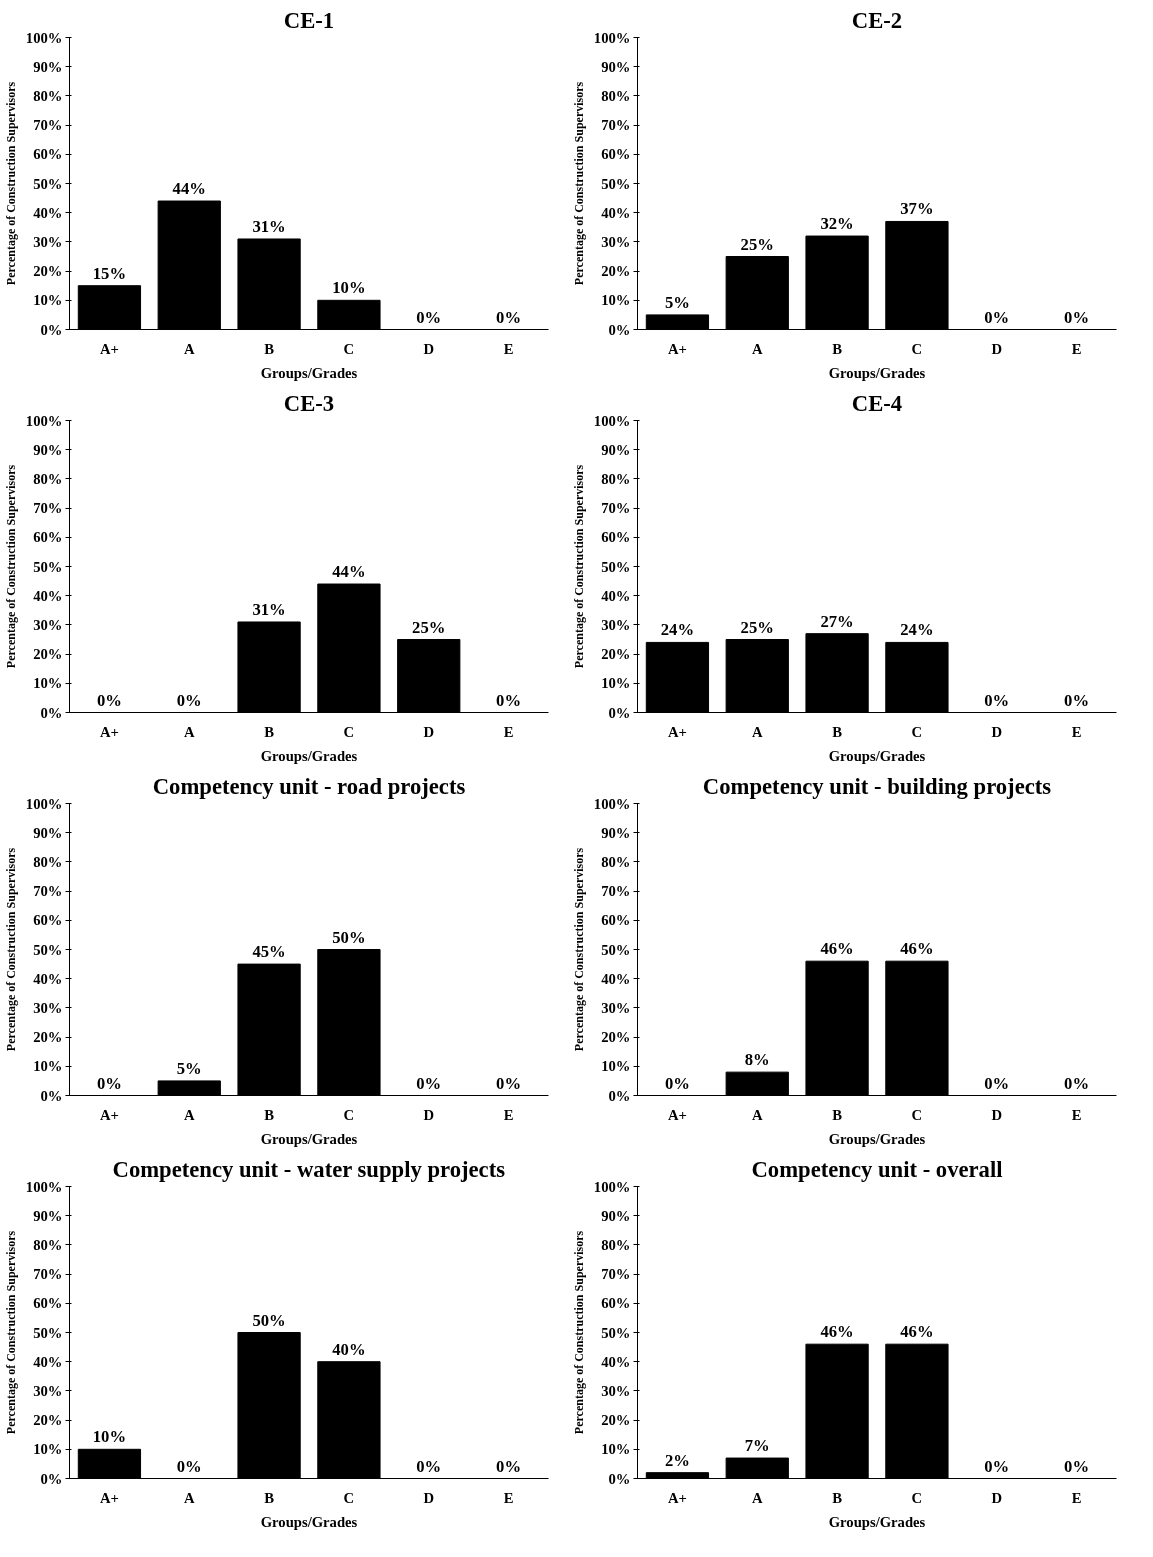  I want to click on chart-title: Competency unit - water supply projects, so click(309, 1169).